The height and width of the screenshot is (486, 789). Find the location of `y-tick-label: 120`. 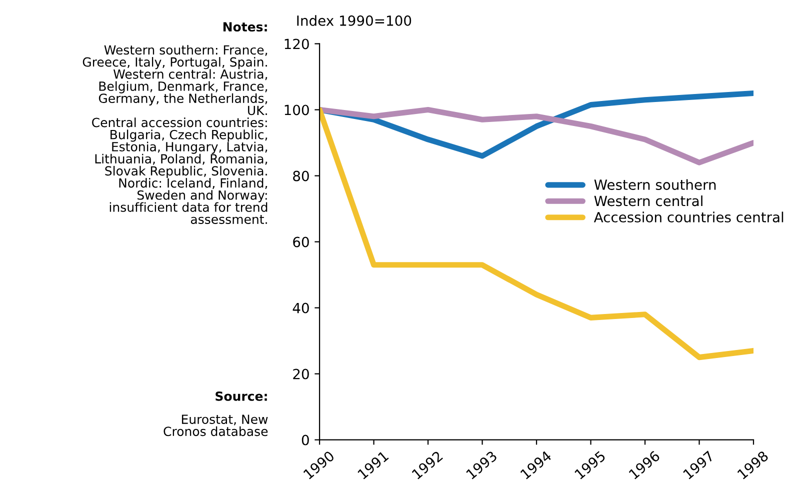

y-tick-label: 120 is located at coordinates (296, 44).